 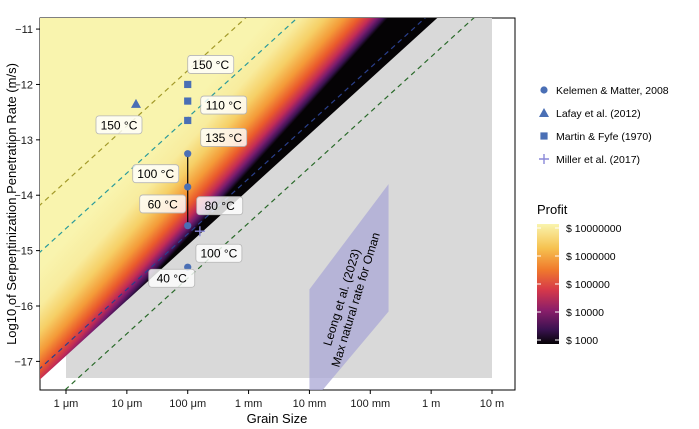 What do you see at coordinates (370, 404) in the screenshot?
I see `x-tick-label-5: 100 mm` at bounding box center [370, 404].